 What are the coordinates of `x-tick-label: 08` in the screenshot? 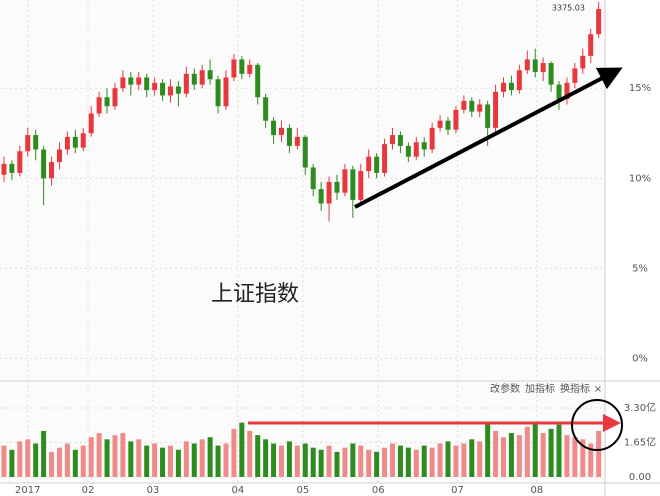 It's located at (536, 490).